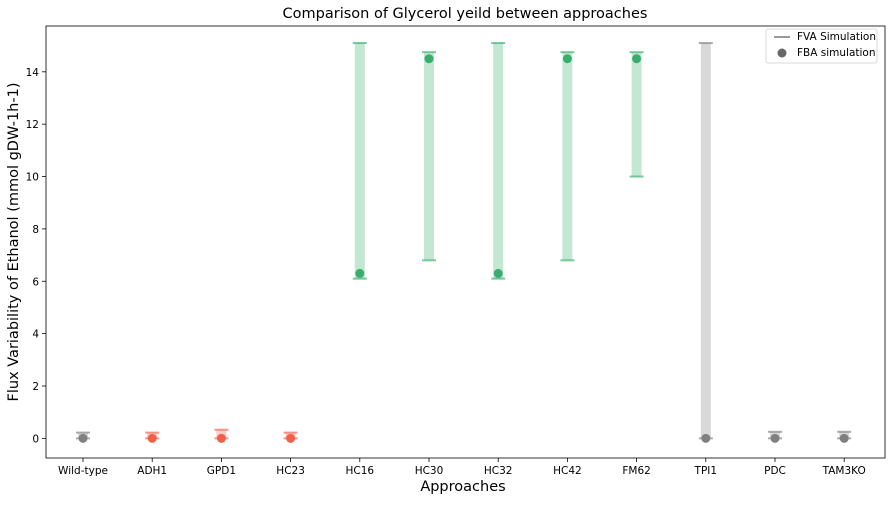 The height and width of the screenshot is (505, 889). Describe the element at coordinates (83, 471) in the screenshot. I see `x-tick-label-wild-type: Wild-type` at that location.